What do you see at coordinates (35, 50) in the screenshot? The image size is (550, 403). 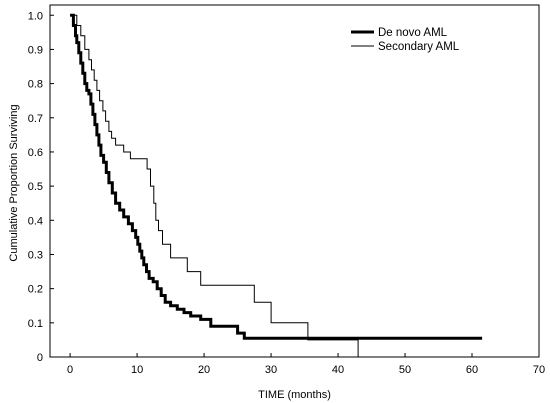 I see `y-tick-label: 0.9` at bounding box center [35, 50].